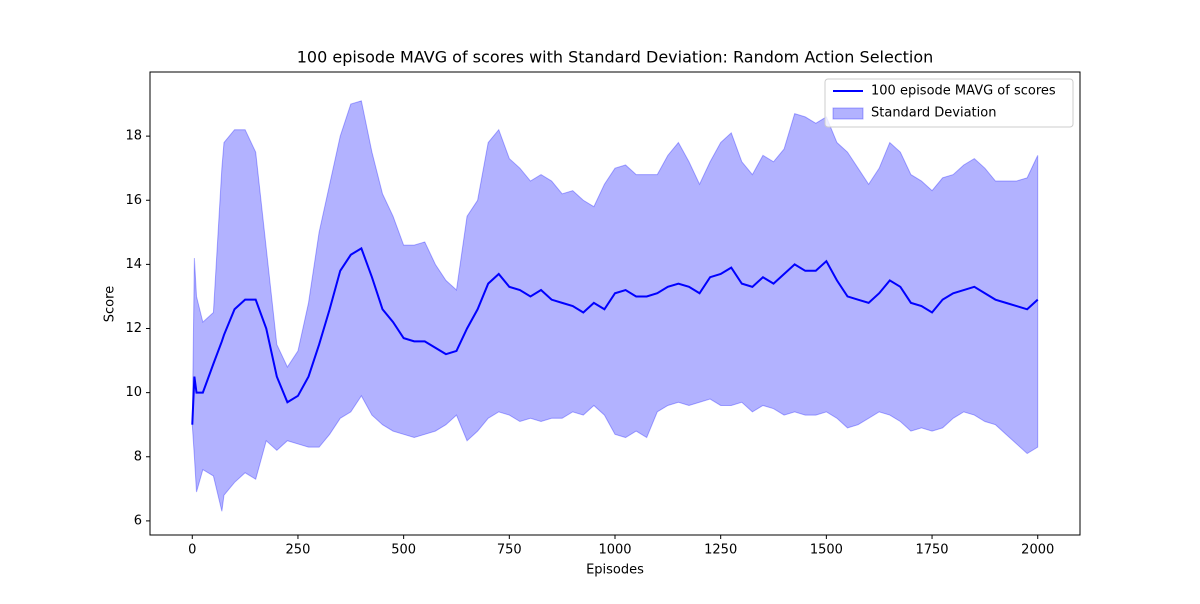  Describe the element at coordinates (931, 550) in the screenshot. I see `x-tick-label: 1750` at that location.